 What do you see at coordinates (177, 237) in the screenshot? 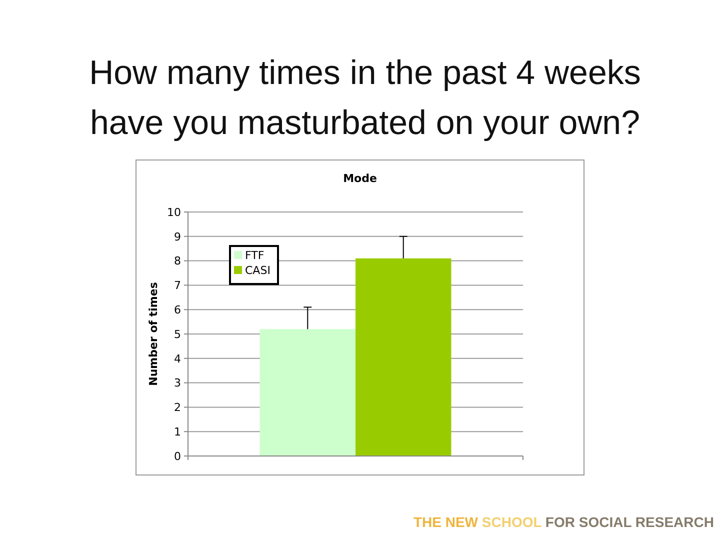
I see `y-tick-label: 9` at bounding box center [177, 237].